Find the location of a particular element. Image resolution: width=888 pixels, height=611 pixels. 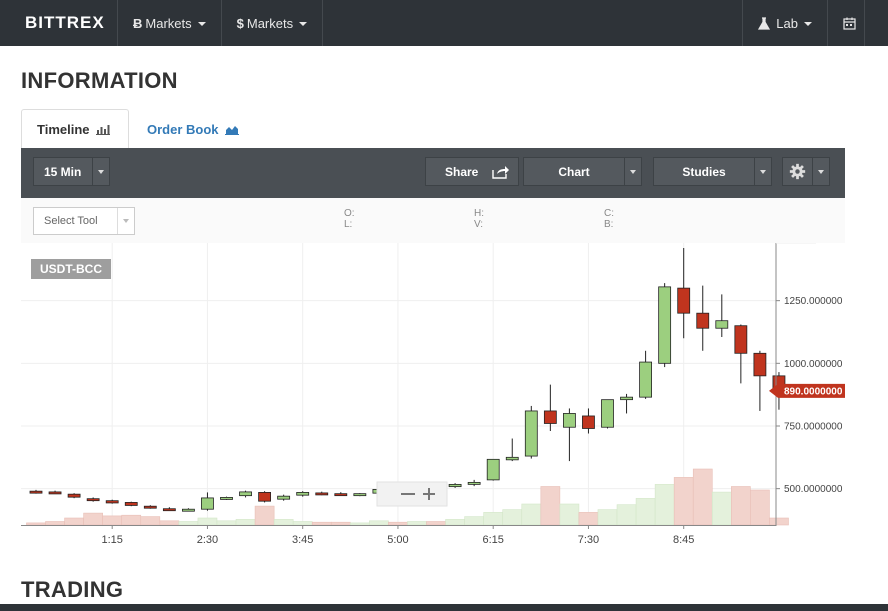

calendar-menu is located at coordinates (858, 23).